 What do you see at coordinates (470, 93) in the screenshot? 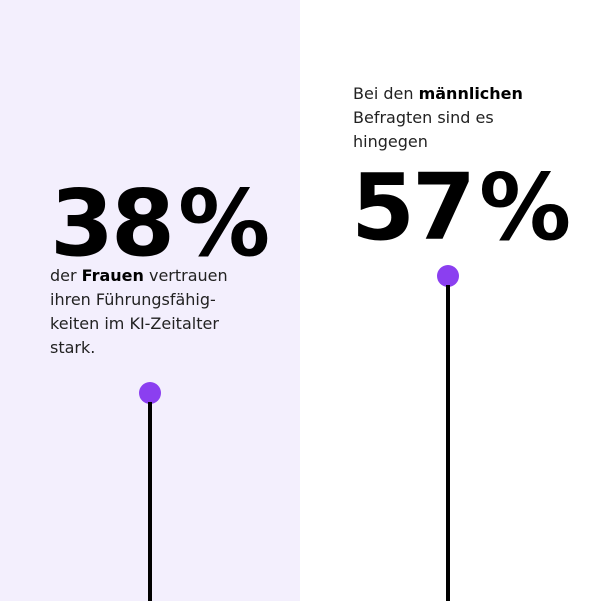
I see `men-caption-bold: männlichen` at bounding box center [470, 93].